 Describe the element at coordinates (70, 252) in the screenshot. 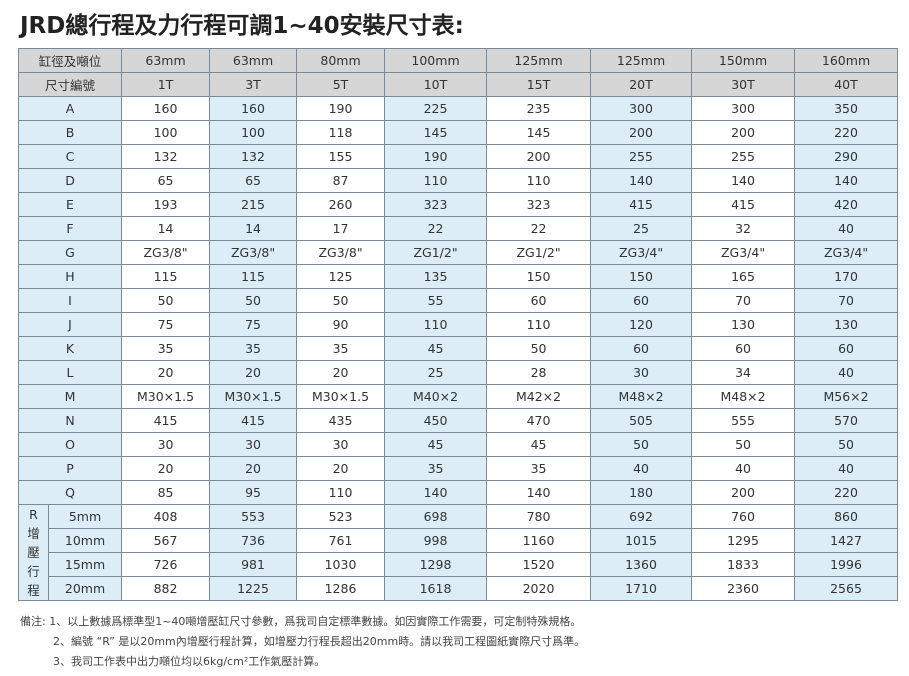

I see `row-label: G` at that location.